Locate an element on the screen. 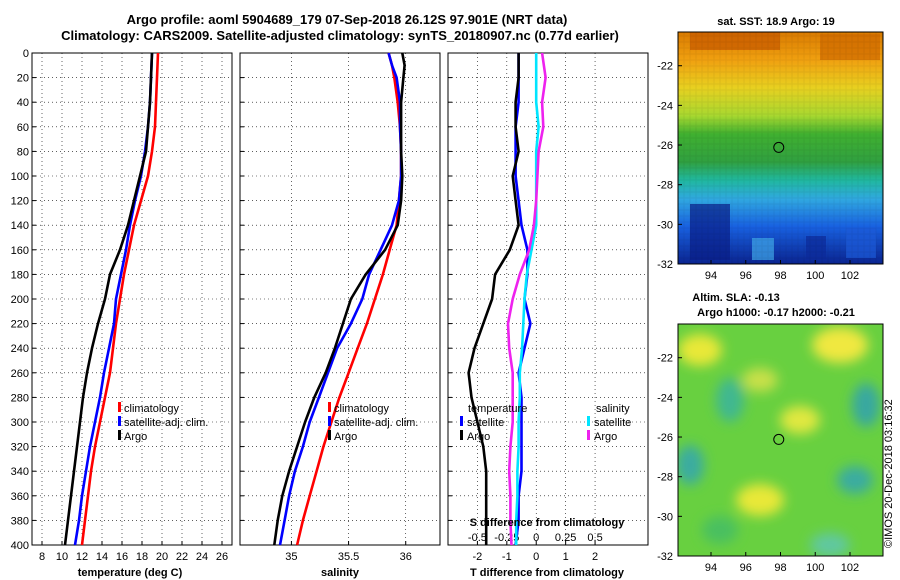 The height and width of the screenshot is (580, 900). x-tick-label: 2 is located at coordinates (595, 557).